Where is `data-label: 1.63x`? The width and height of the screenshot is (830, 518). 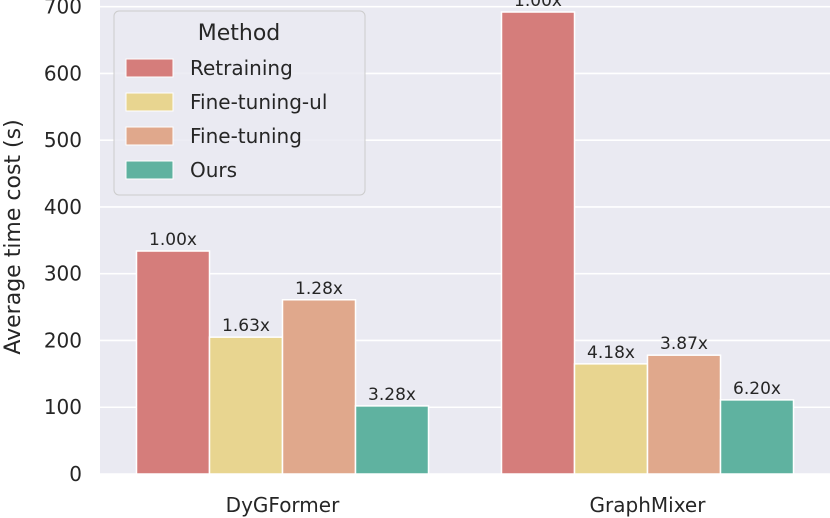 data-label: 1.63x is located at coordinates (246, 326).